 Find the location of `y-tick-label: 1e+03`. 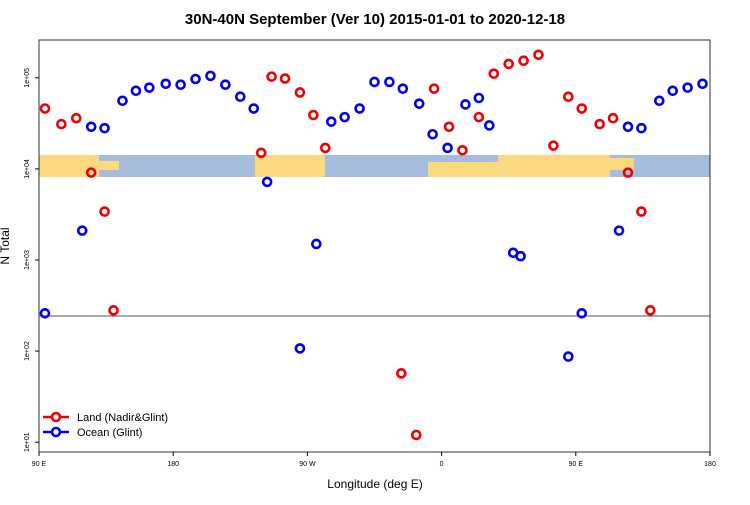

y-tick-label: 1e+03 is located at coordinates (27, 260).